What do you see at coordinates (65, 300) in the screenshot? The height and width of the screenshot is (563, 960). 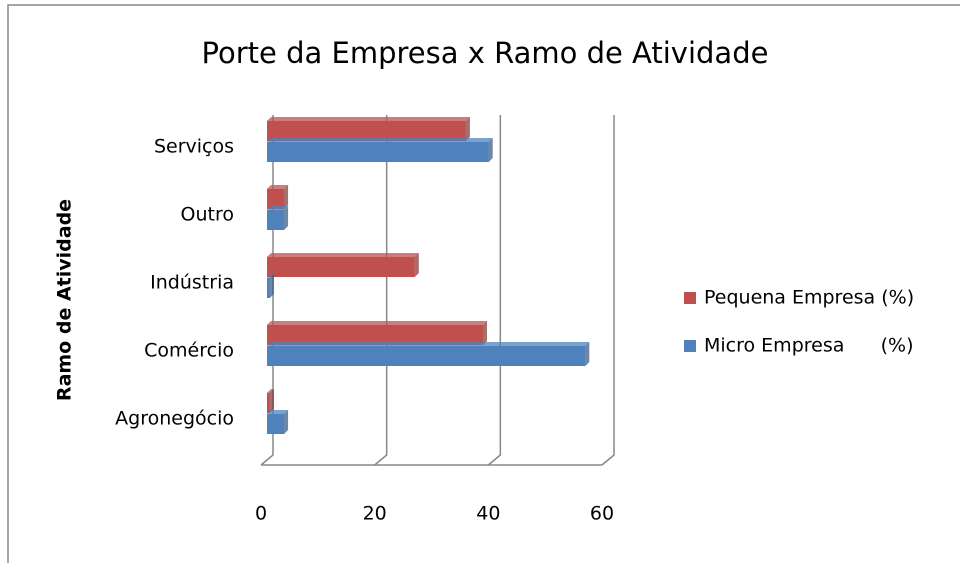 I see `y-axis-title: Ramo de Atividade` at bounding box center [65, 300].